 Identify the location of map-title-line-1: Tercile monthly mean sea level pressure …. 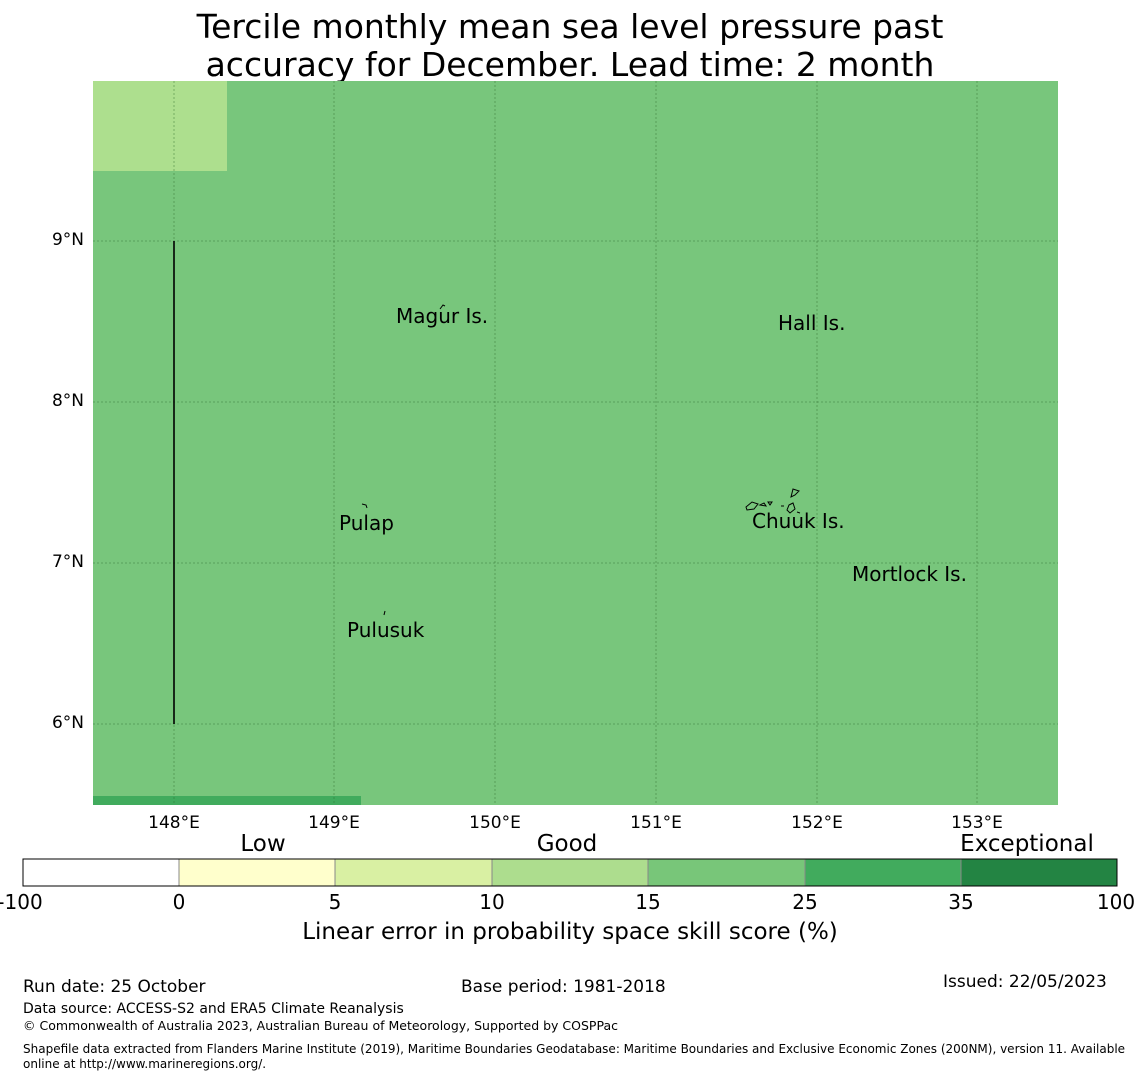
(570, 26).